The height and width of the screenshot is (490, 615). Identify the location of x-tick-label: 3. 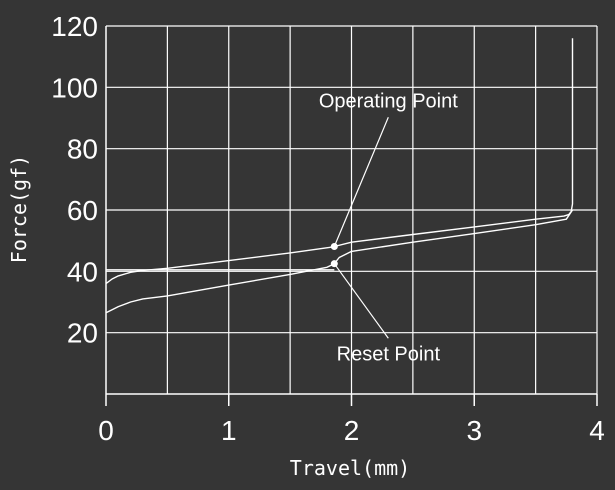
(474, 430).